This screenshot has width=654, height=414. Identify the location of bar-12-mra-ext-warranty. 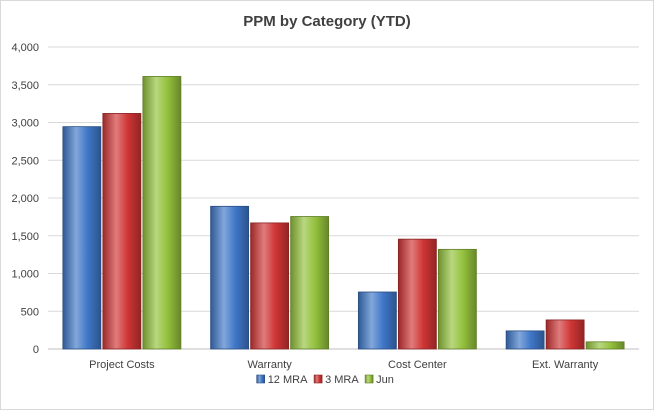
(525, 340).